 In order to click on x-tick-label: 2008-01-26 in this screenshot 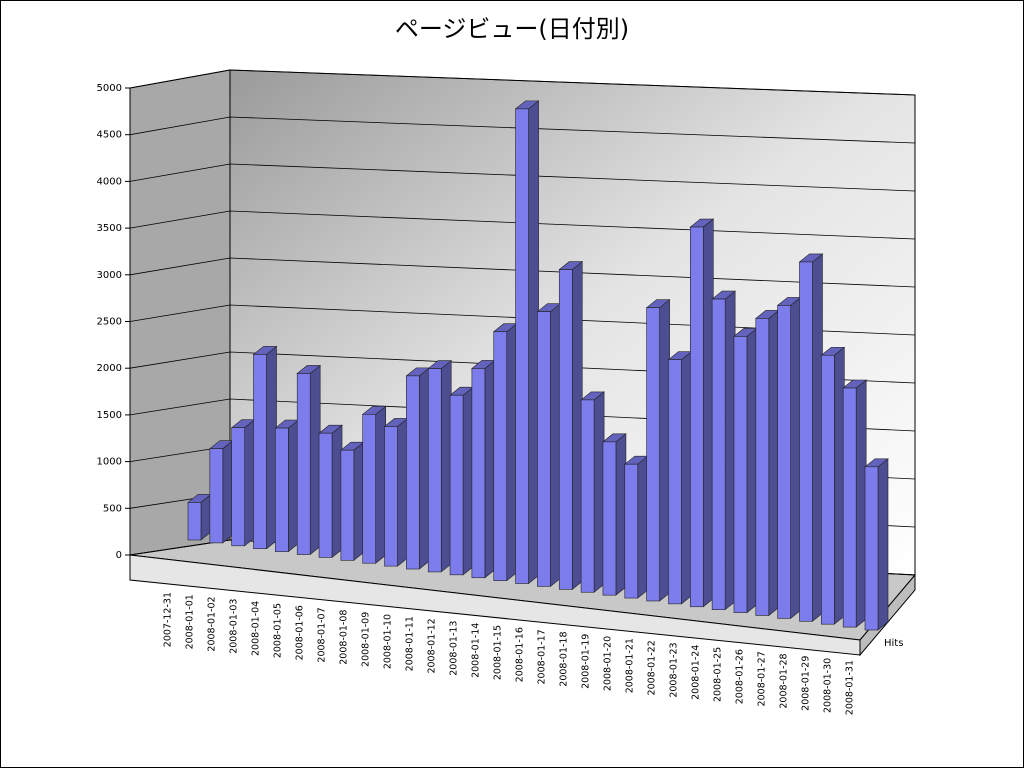, I will do `click(740, 676)`.